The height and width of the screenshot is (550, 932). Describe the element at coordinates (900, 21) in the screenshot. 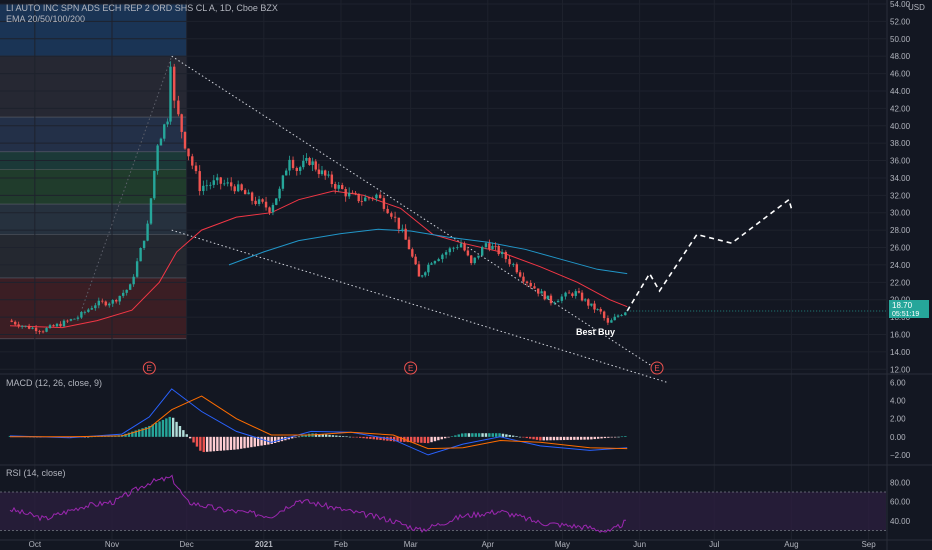

I see `price-tick-label: 52.00` at that location.